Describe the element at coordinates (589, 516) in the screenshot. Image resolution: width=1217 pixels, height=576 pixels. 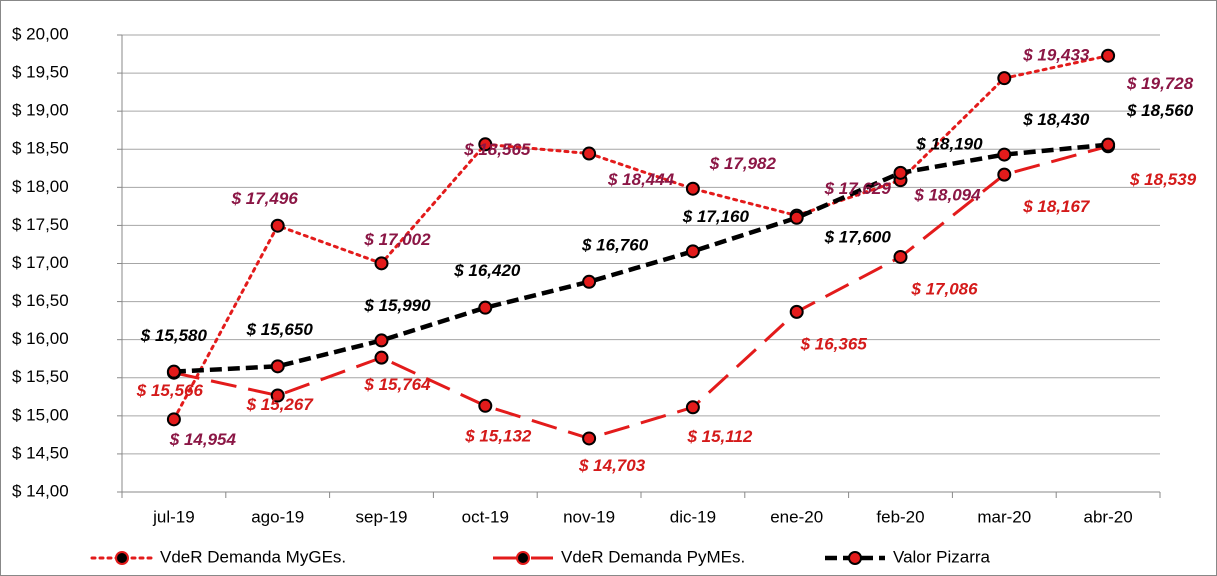
I see `x-tick-label: nov-19` at that location.